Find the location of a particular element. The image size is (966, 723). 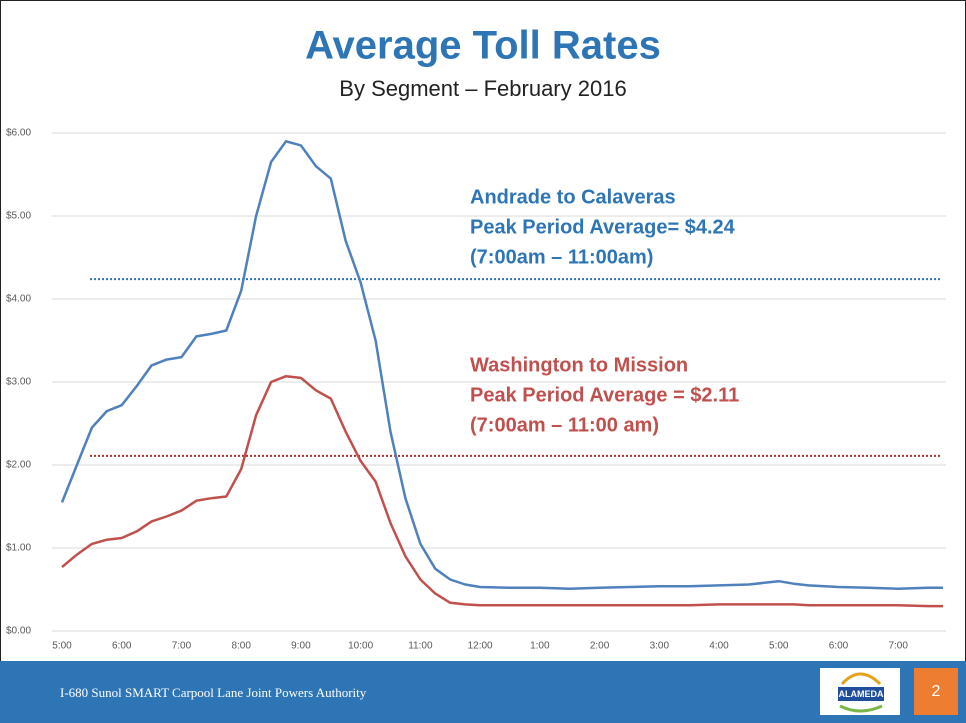

x-tick-label: 3:00 is located at coordinates (660, 646).